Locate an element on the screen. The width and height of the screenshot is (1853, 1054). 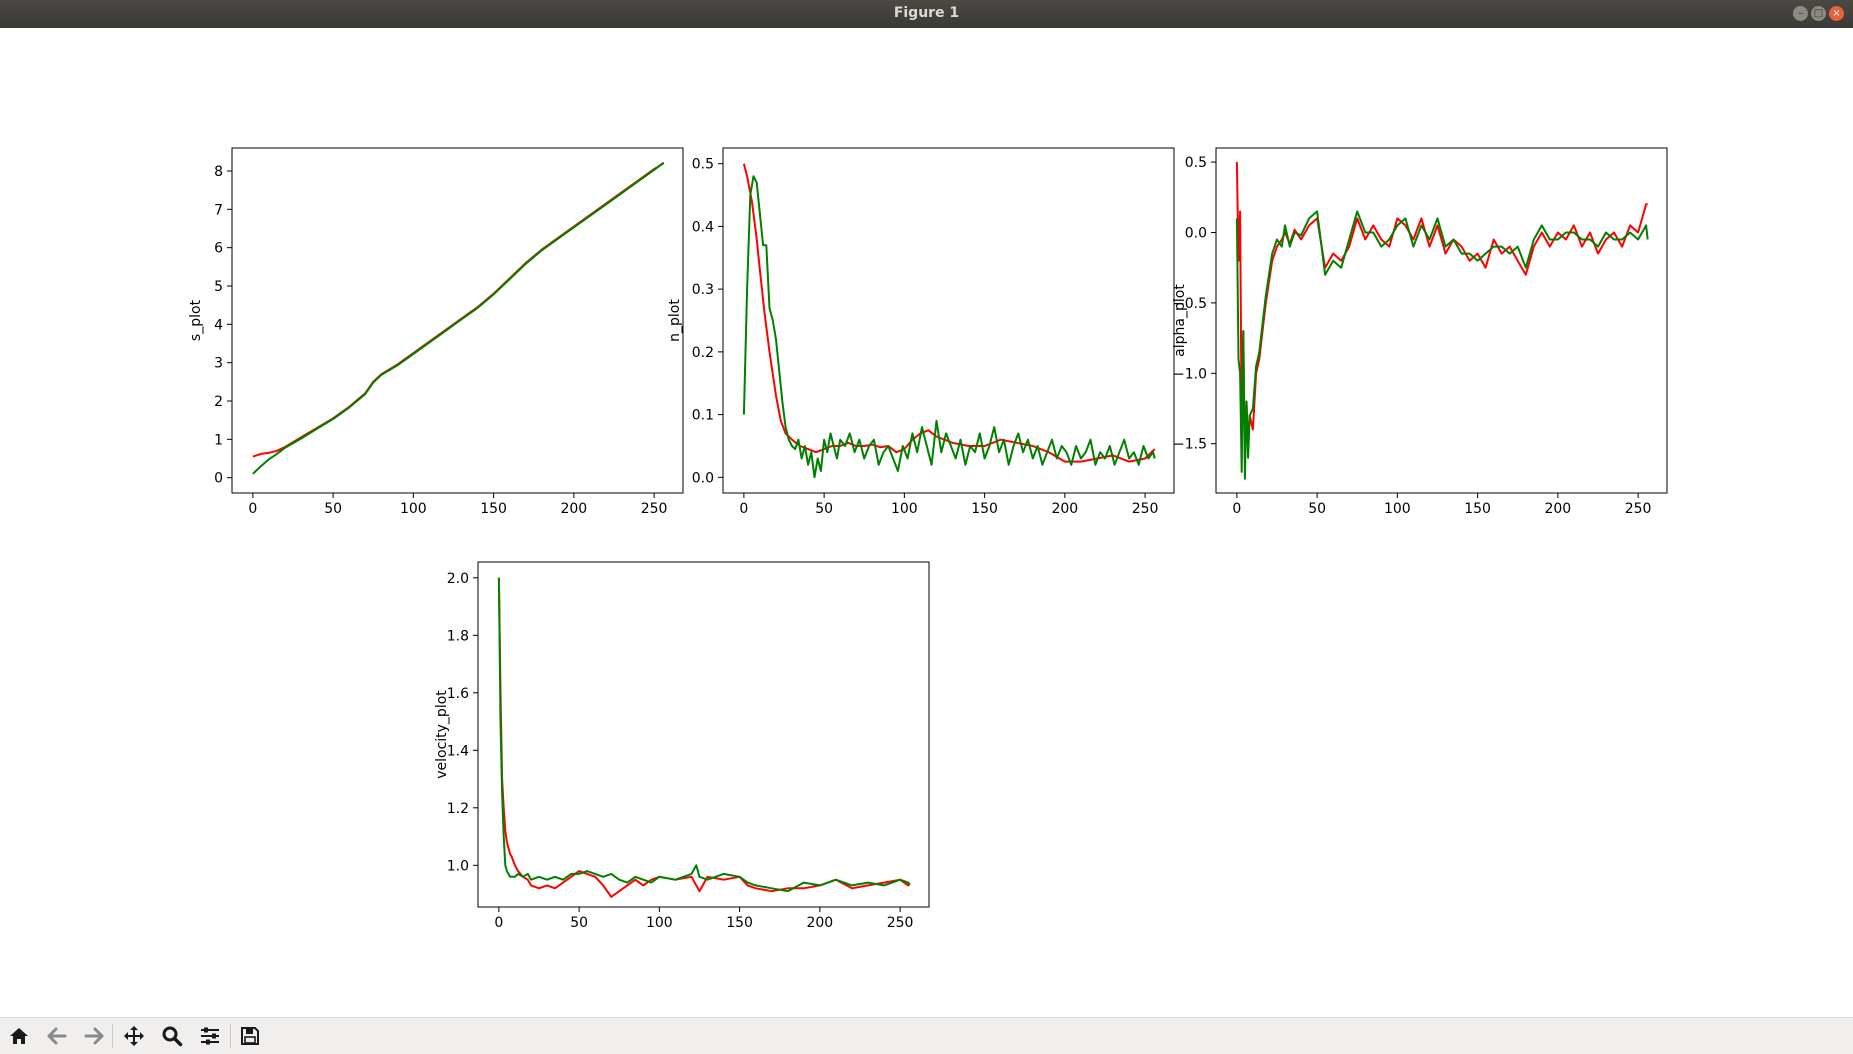
sliders-icon is located at coordinates (210, 1036).